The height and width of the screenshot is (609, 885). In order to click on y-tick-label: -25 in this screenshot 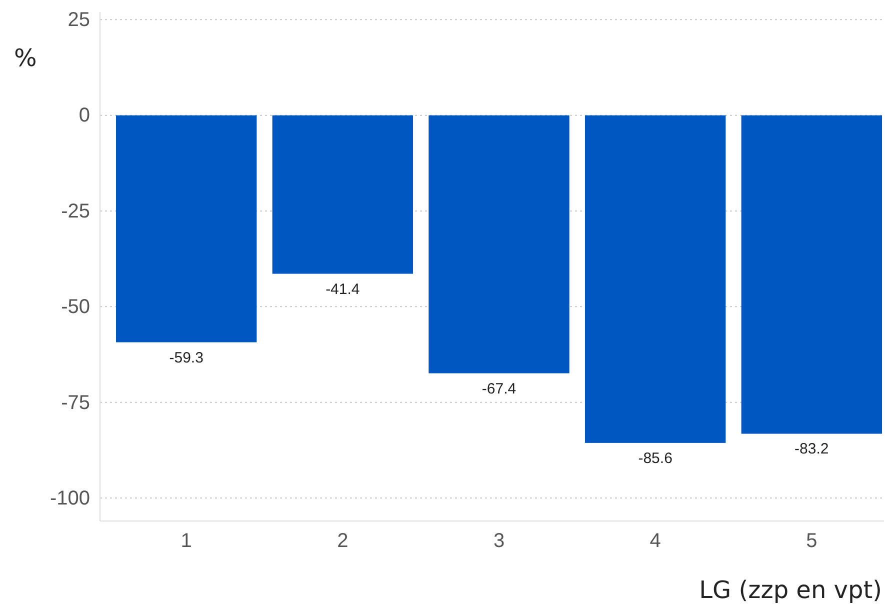, I will do `click(75, 211)`.